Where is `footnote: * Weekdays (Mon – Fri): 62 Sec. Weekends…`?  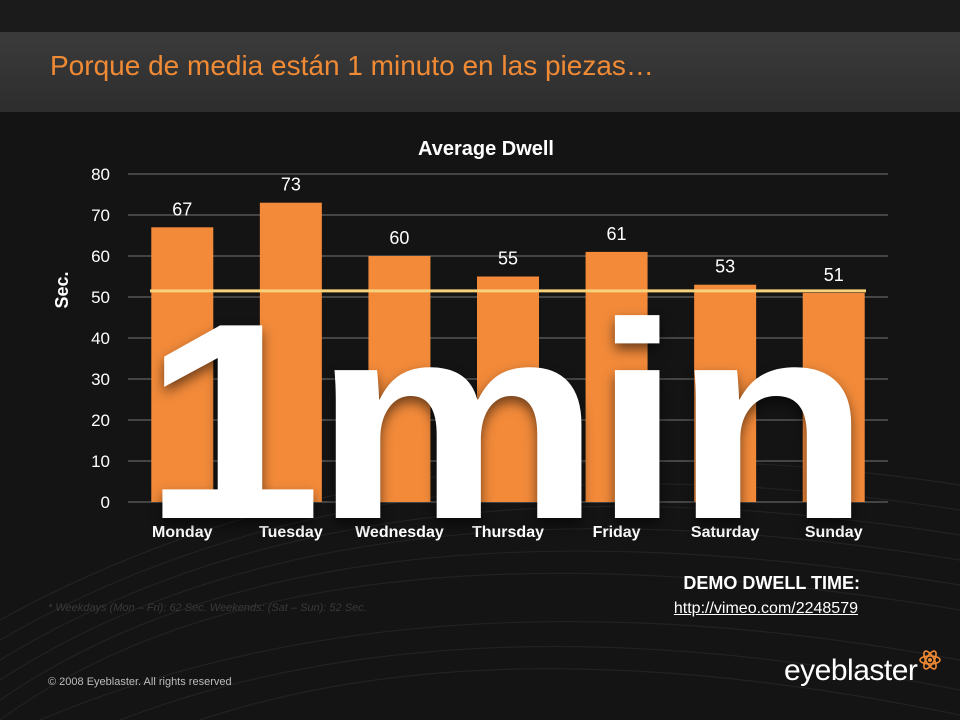
footnote: * Weekdays (Mon – Fri): 62 Sec. Weekends… is located at coordinates (207, 608).